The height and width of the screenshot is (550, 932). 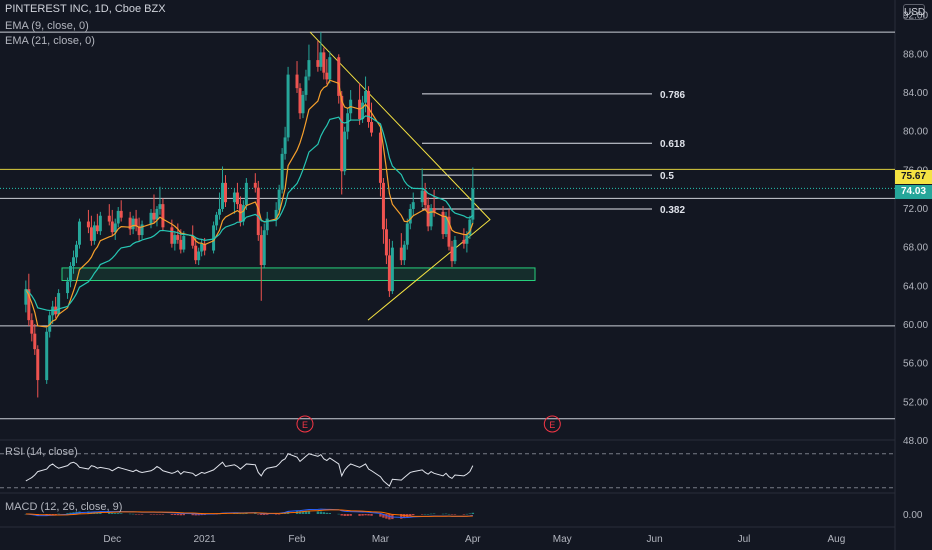 I want to click on currency-button: USD, so click(x=914, y=12).